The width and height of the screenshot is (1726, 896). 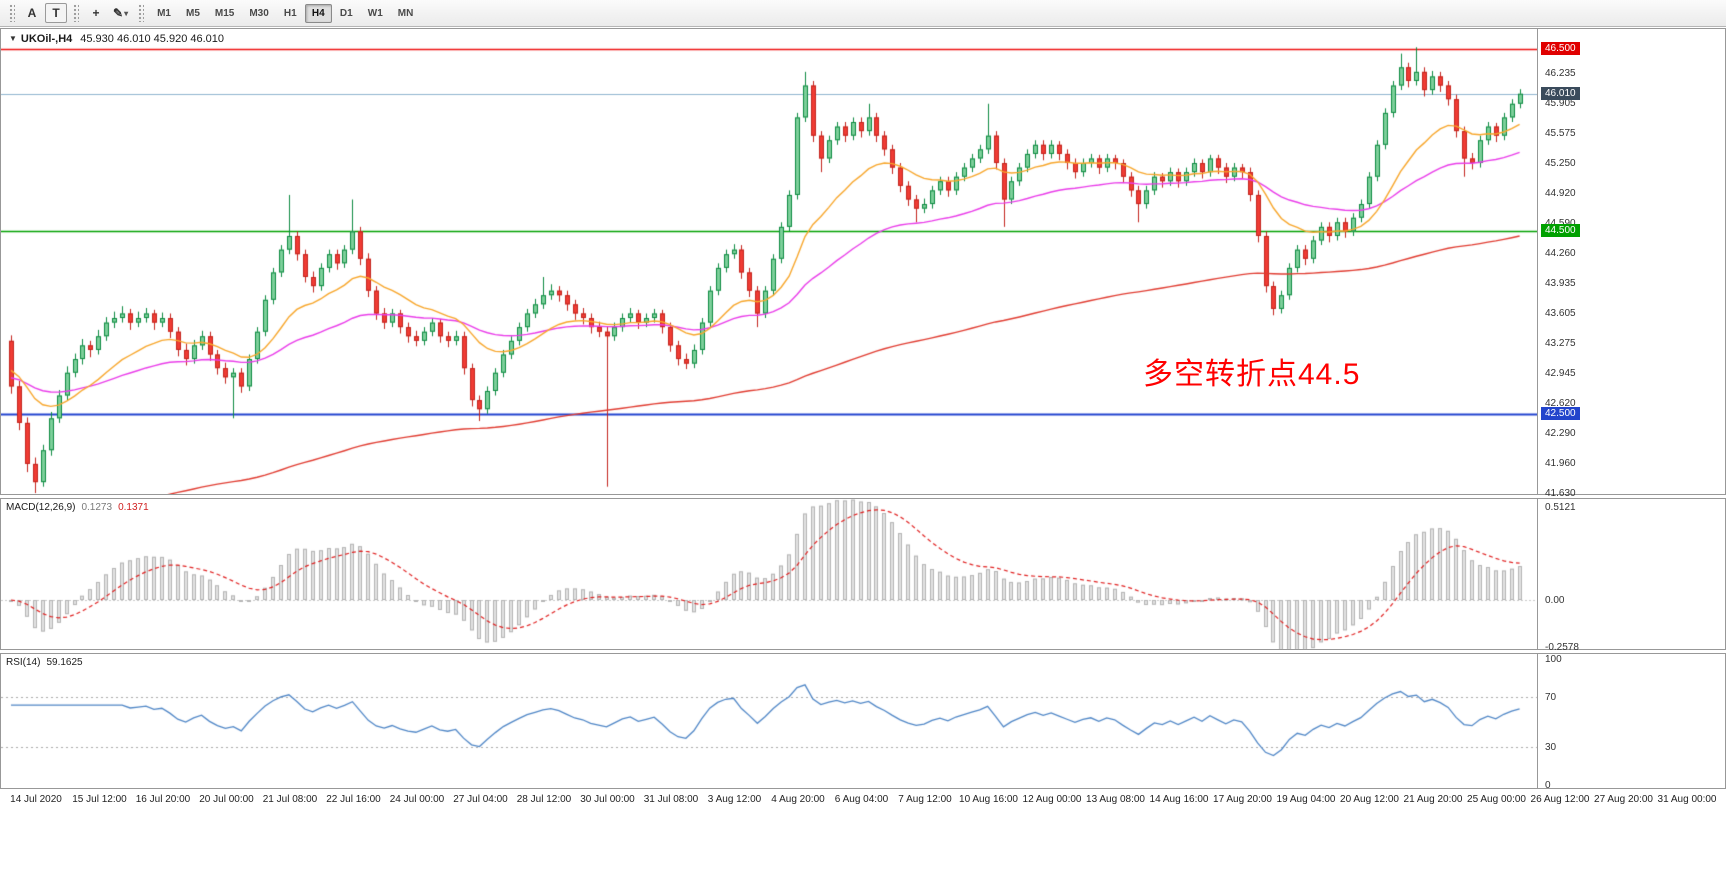 I want to click on price-tick-label: 42.945, so click(x=1560, y=374).